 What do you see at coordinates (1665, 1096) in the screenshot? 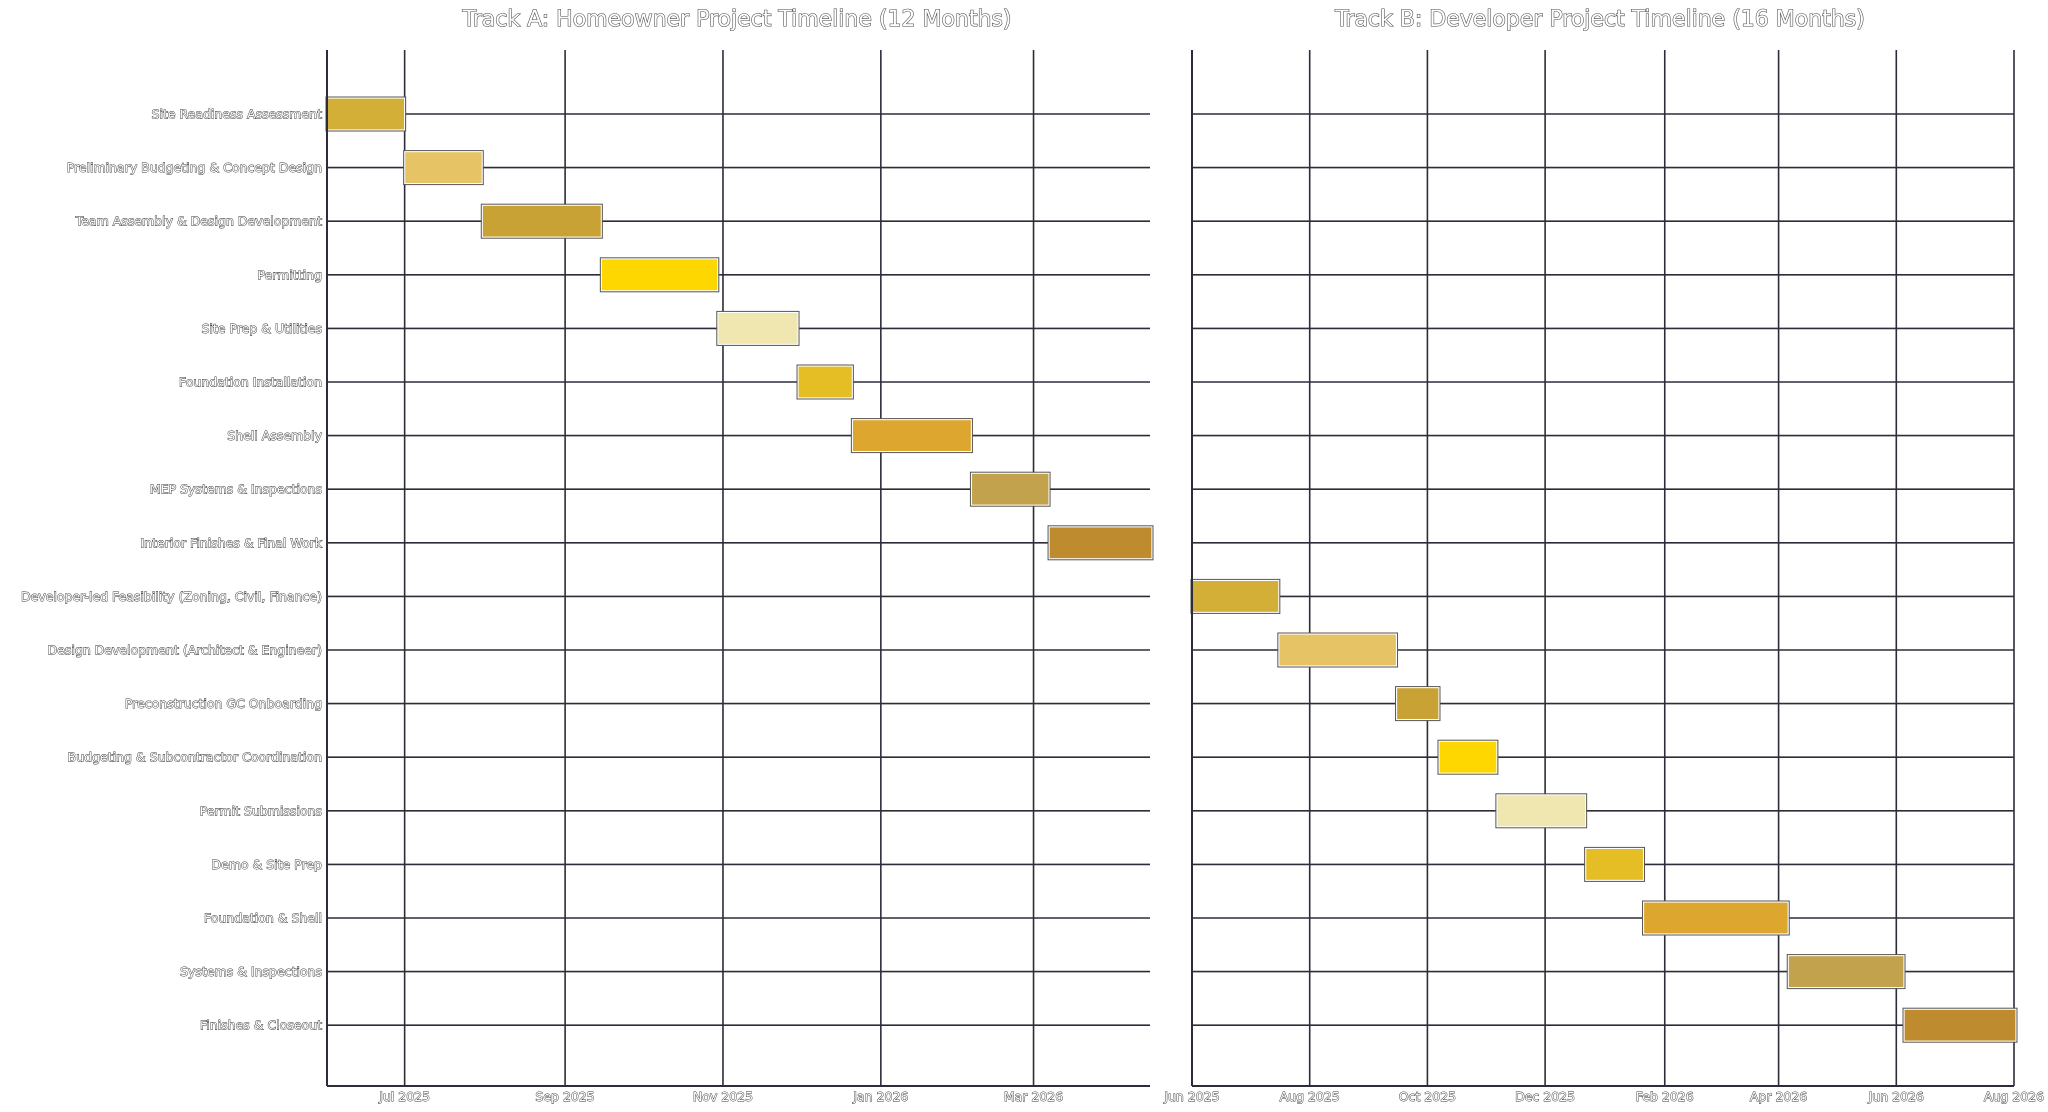
I see `x-tick-label: Feb 2026` at bounding box center [1665, 1096].